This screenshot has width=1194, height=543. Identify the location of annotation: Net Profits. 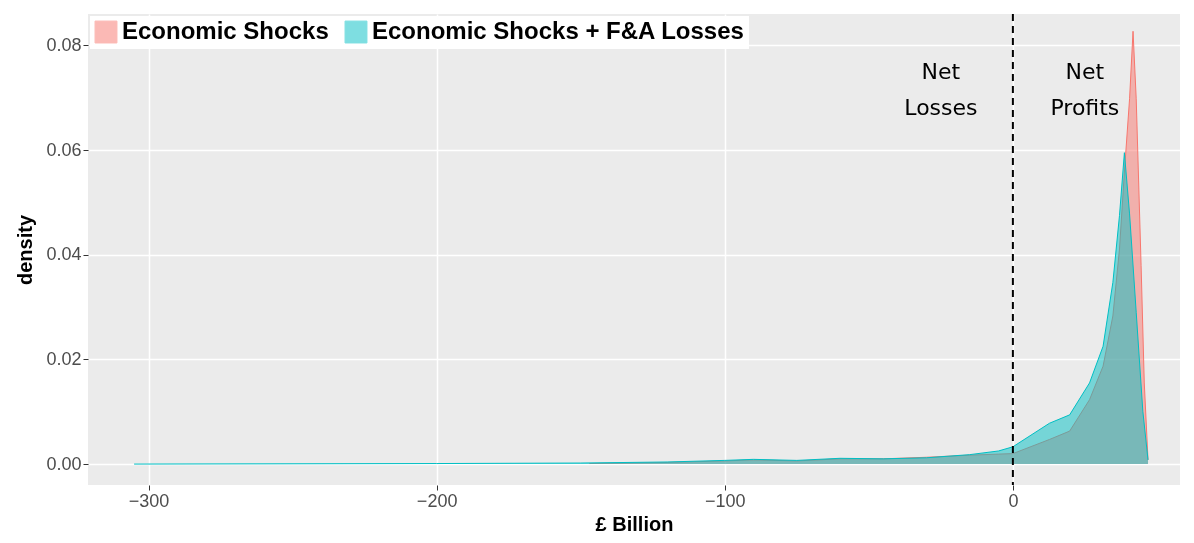
(1085, 89).